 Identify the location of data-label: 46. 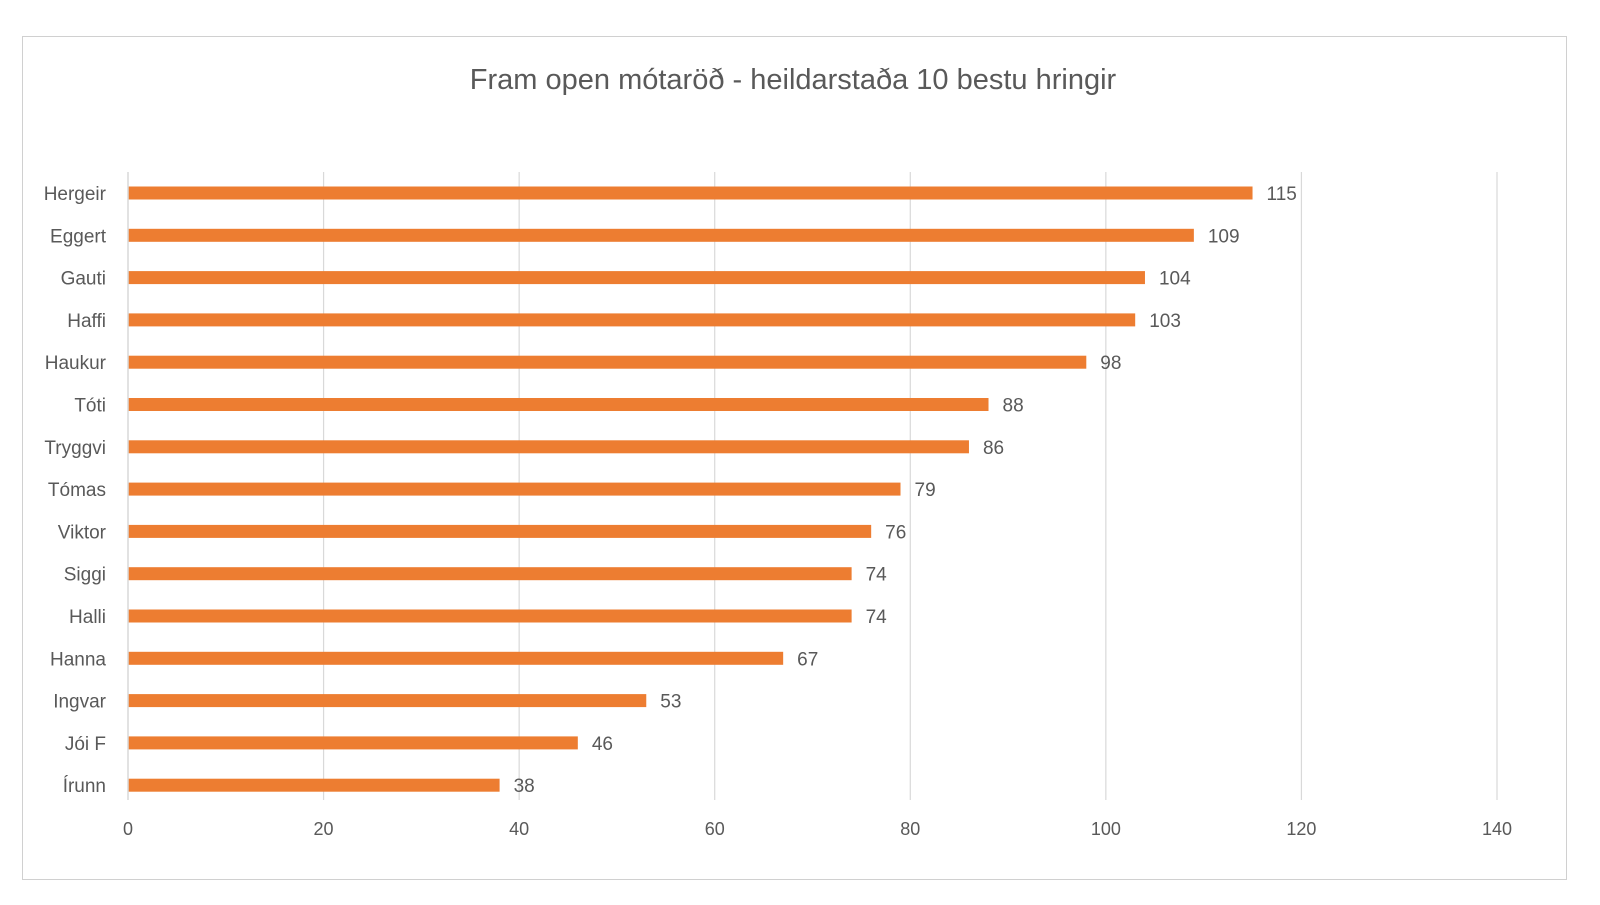
(602, 744).